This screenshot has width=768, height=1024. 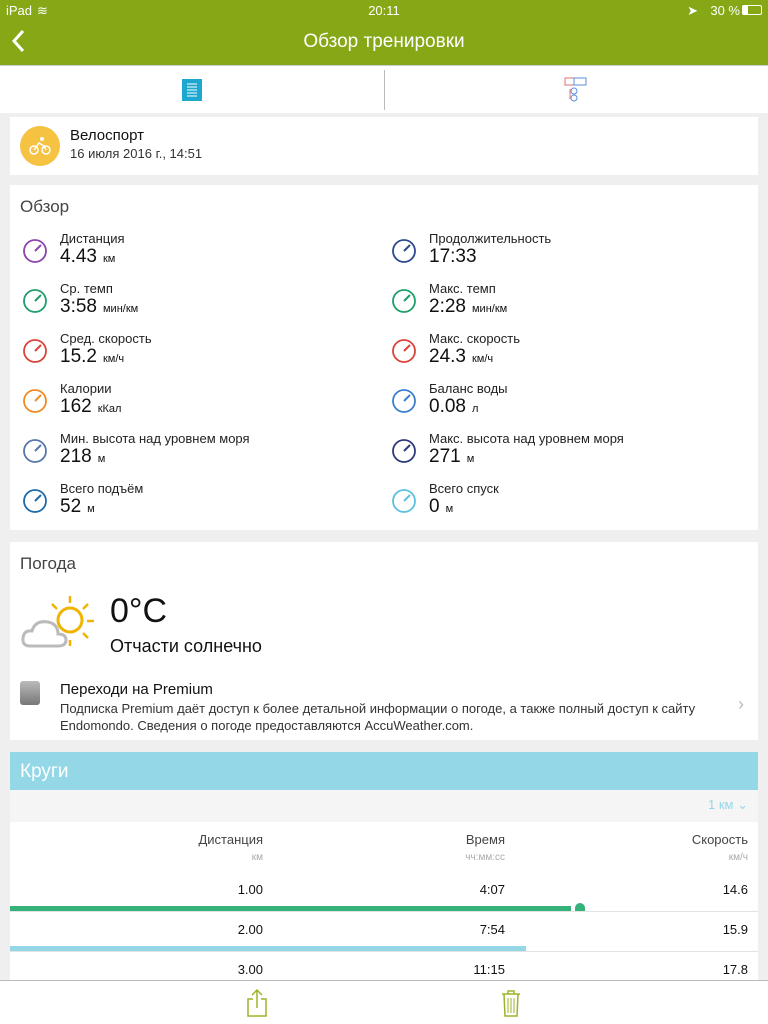 What do you see at coordinates (445, 456) in the screenshot?
I see `metric-value: 271` at bounding box center [445, 456].